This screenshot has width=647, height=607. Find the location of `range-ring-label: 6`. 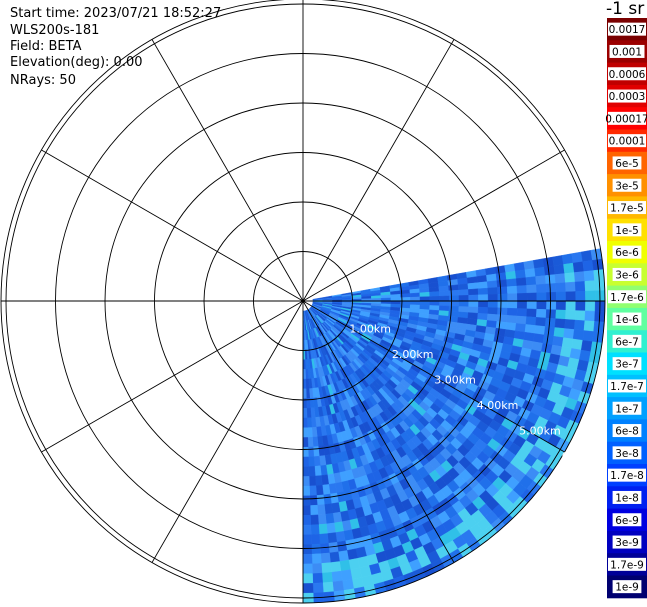

range-ring-label: 6 is located at coordinates (565, 456).